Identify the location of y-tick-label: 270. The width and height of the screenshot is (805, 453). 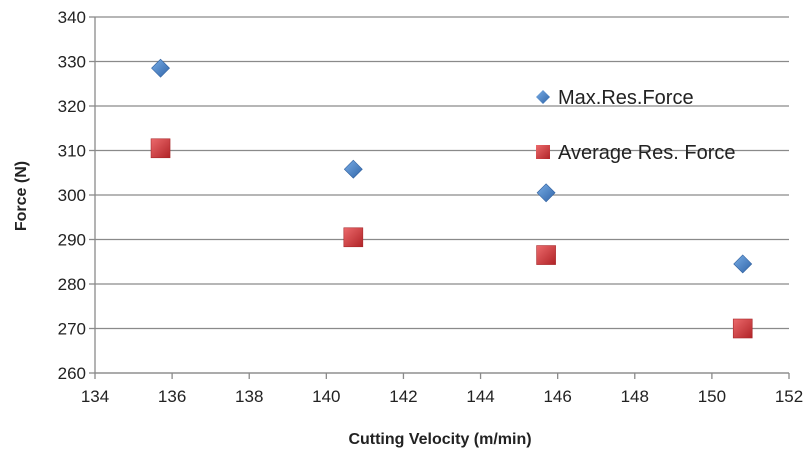
(72, 329).